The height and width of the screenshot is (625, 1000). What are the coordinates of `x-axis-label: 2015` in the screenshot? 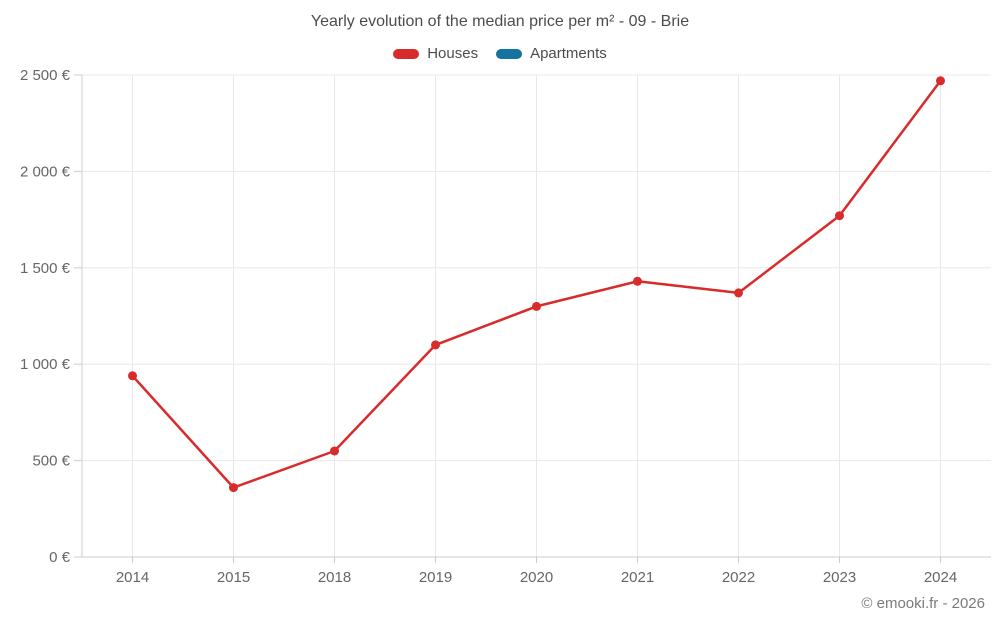 It's located at (233, 577).